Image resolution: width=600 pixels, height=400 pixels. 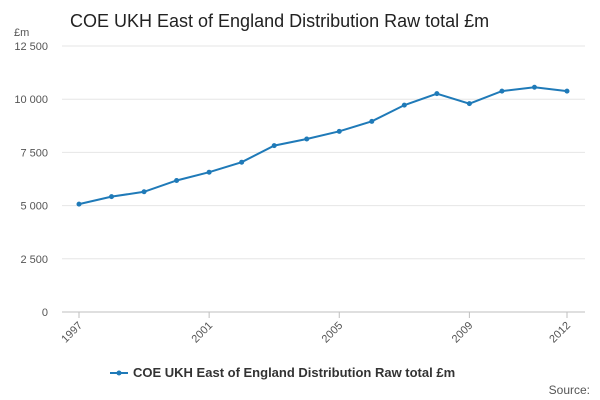 I want to click on x-axis-ticks: 1997 2001 2005 2009 2012, so click(x=316, y=328).